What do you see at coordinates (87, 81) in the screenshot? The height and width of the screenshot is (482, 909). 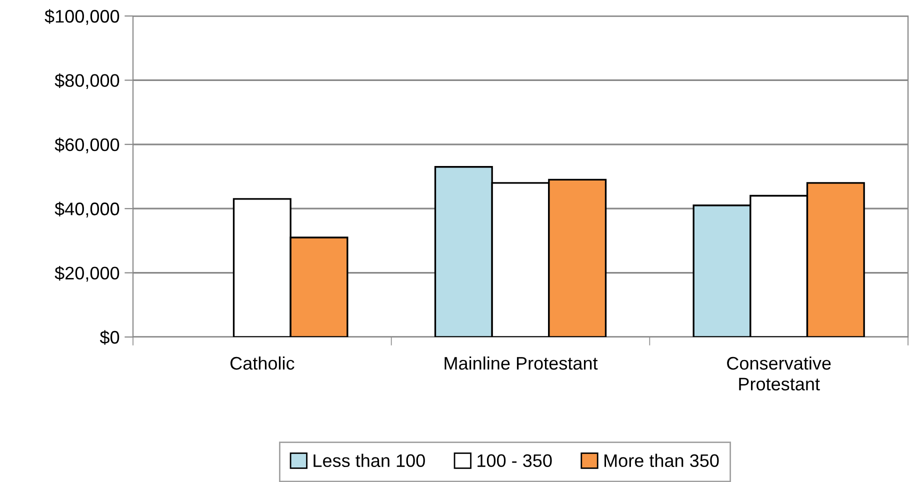 I see `y-tick-label: $80,000` at bounding box center [87, 81].